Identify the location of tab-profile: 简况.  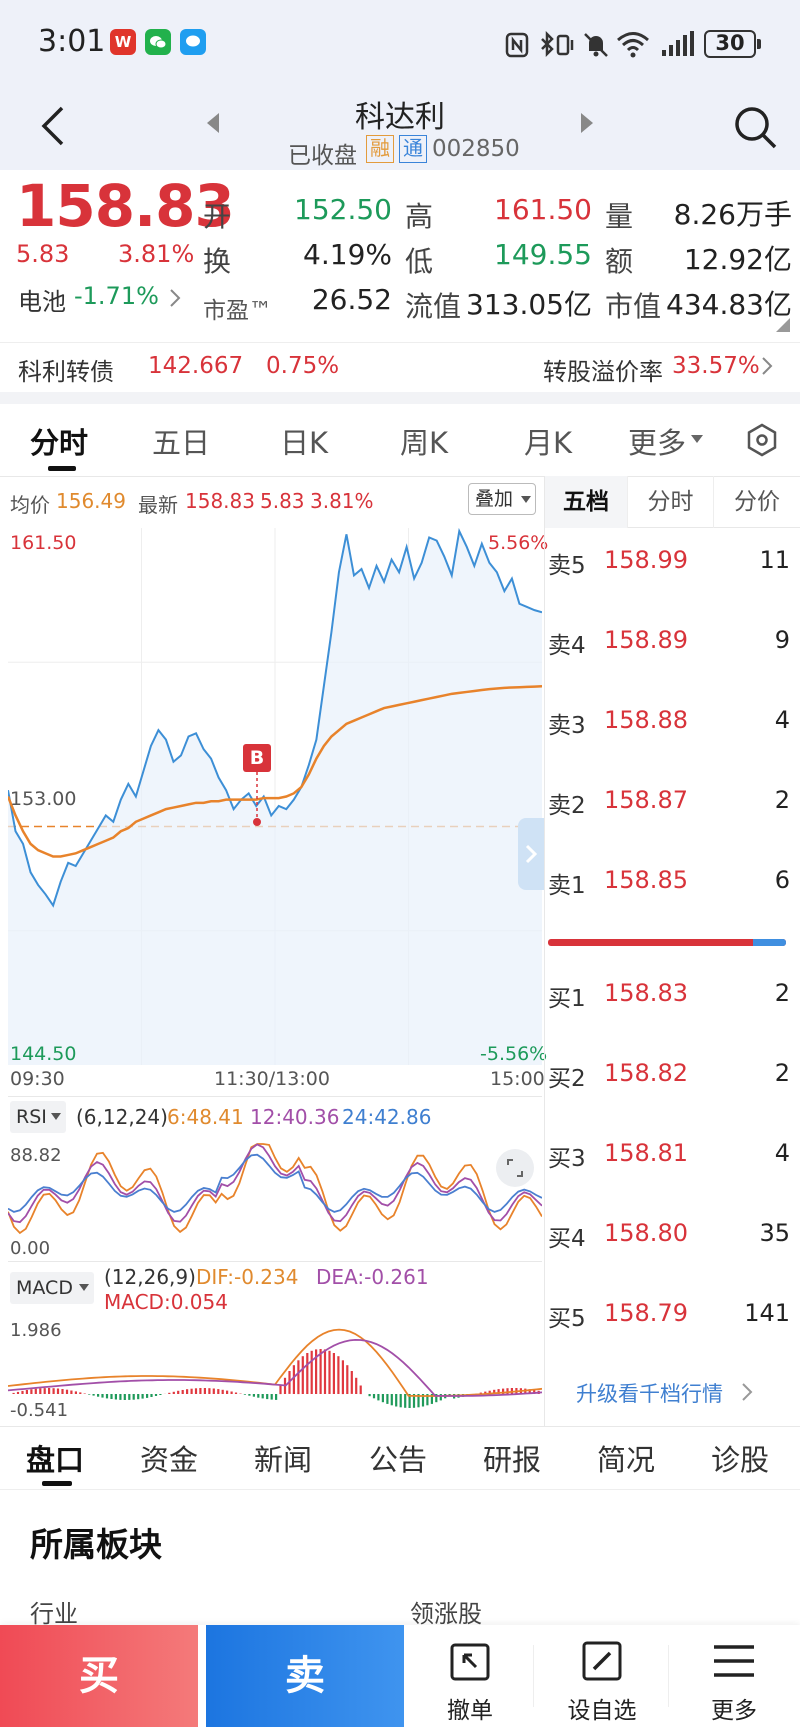
(626, 1460).